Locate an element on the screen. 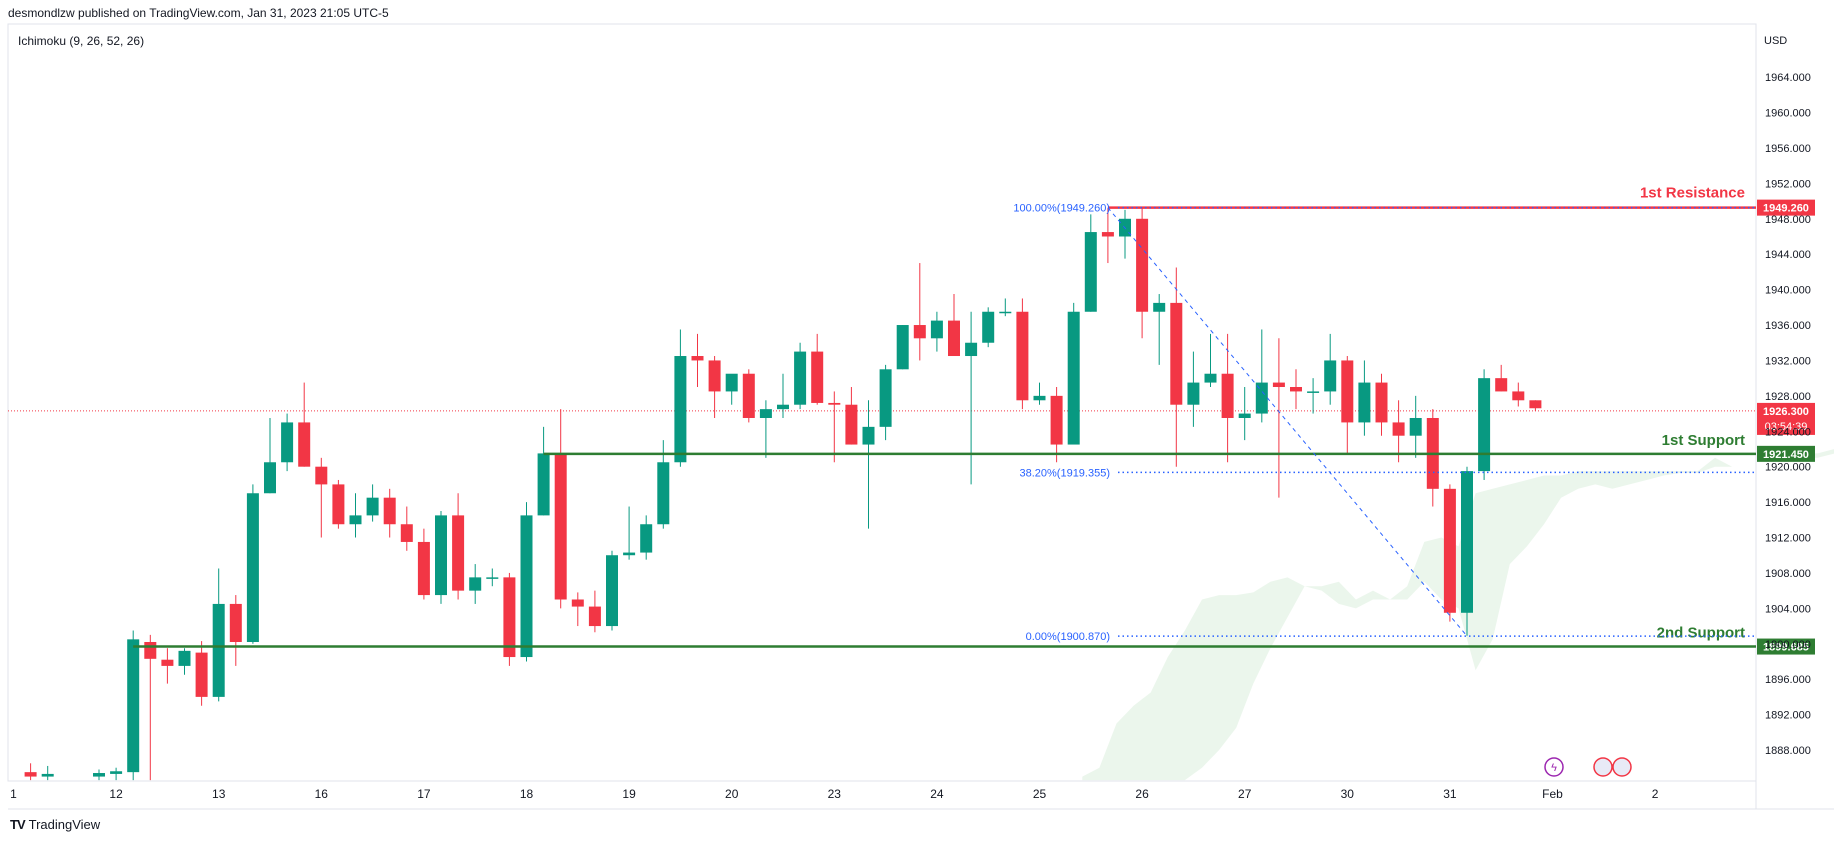 This screenshot has height=842, width=1834. price-tag-label: 1949.260 is located at coordinates (1786, 209).